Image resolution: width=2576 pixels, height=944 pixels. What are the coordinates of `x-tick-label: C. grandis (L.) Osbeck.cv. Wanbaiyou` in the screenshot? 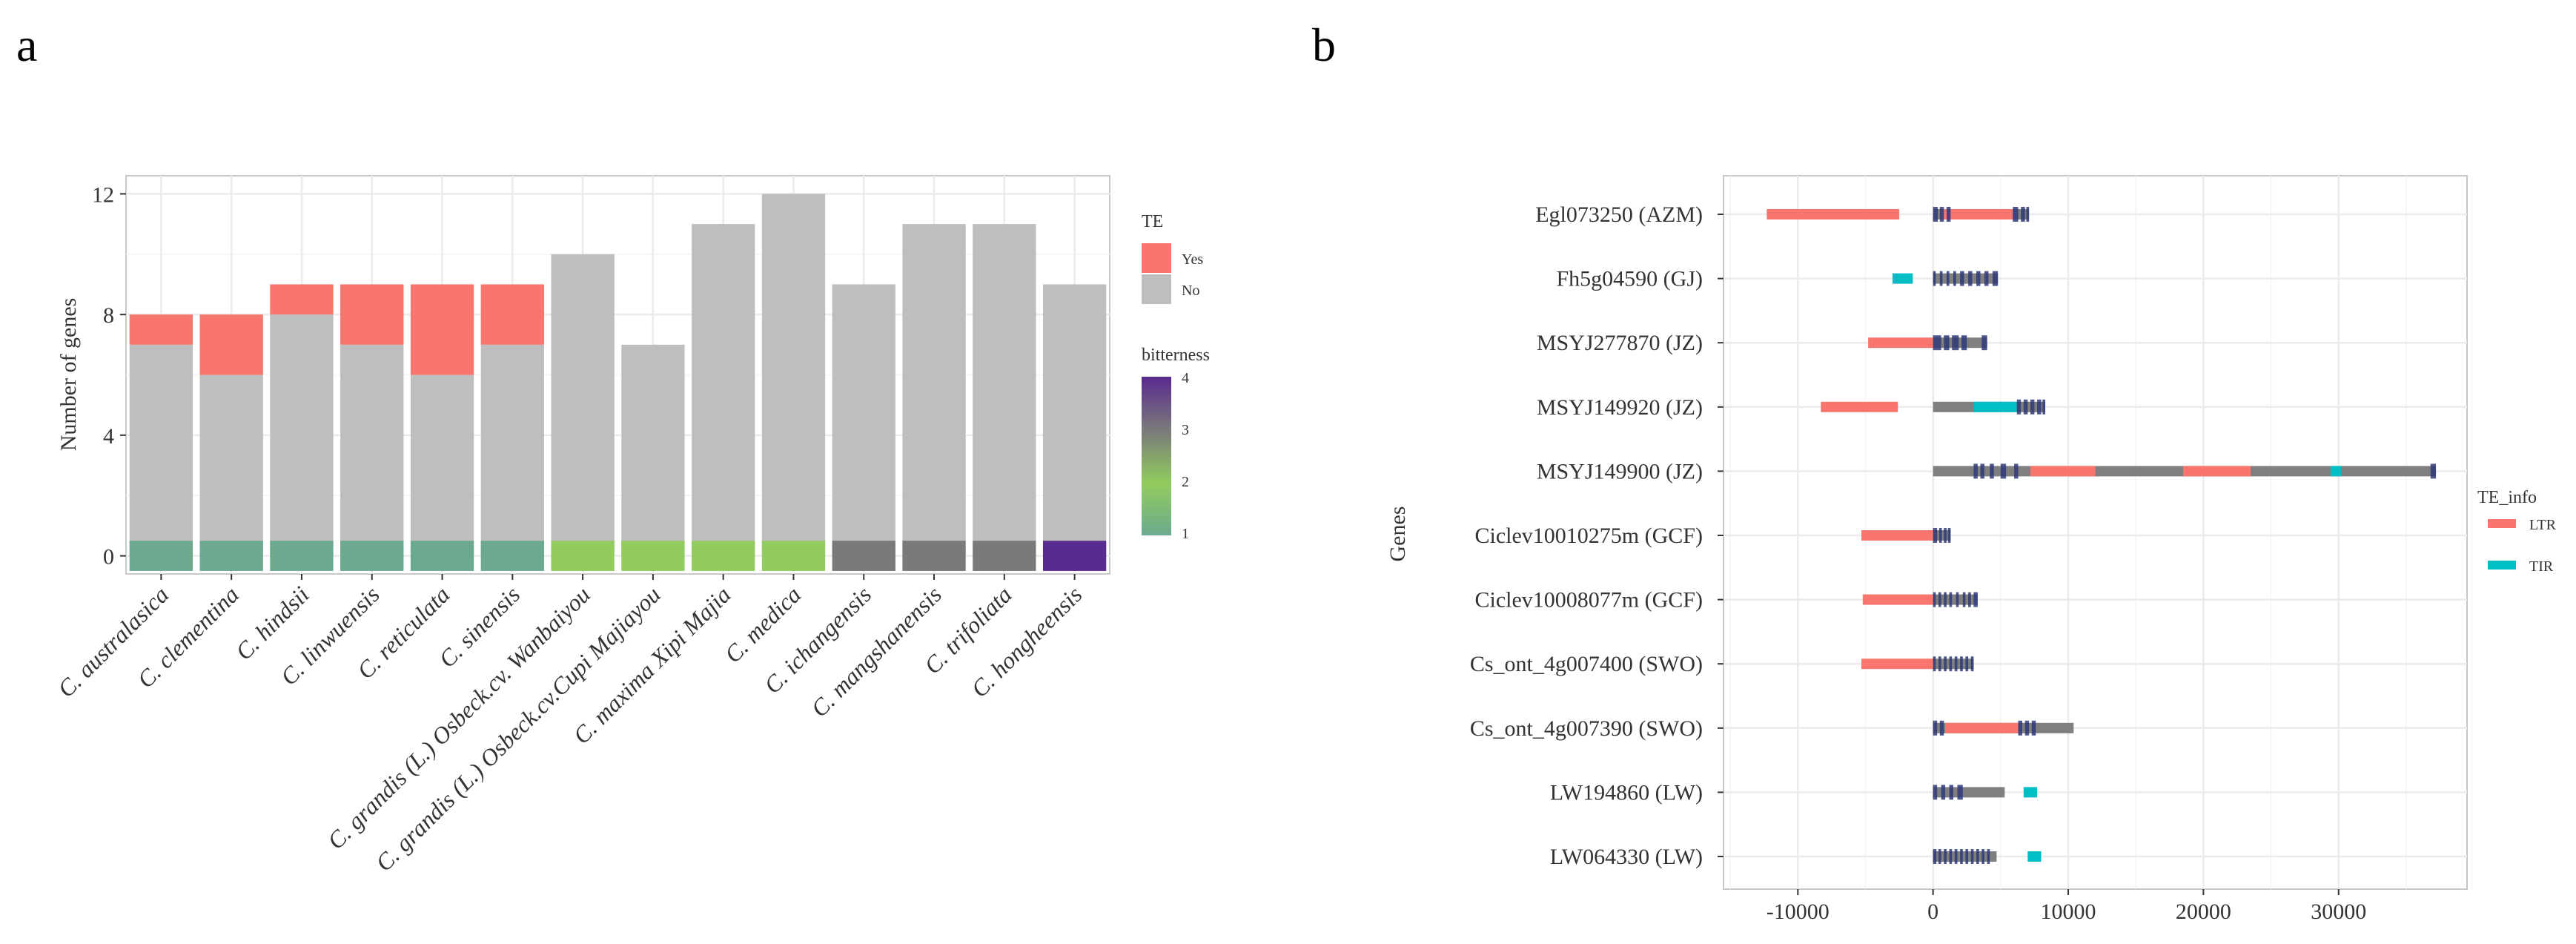 It's located at (458, 717).